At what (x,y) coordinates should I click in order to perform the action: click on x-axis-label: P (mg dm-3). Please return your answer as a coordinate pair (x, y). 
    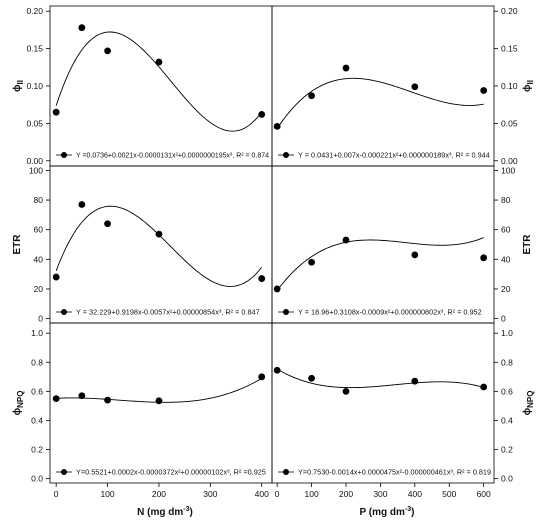
    Looking at the image, I should click on (387, 512).